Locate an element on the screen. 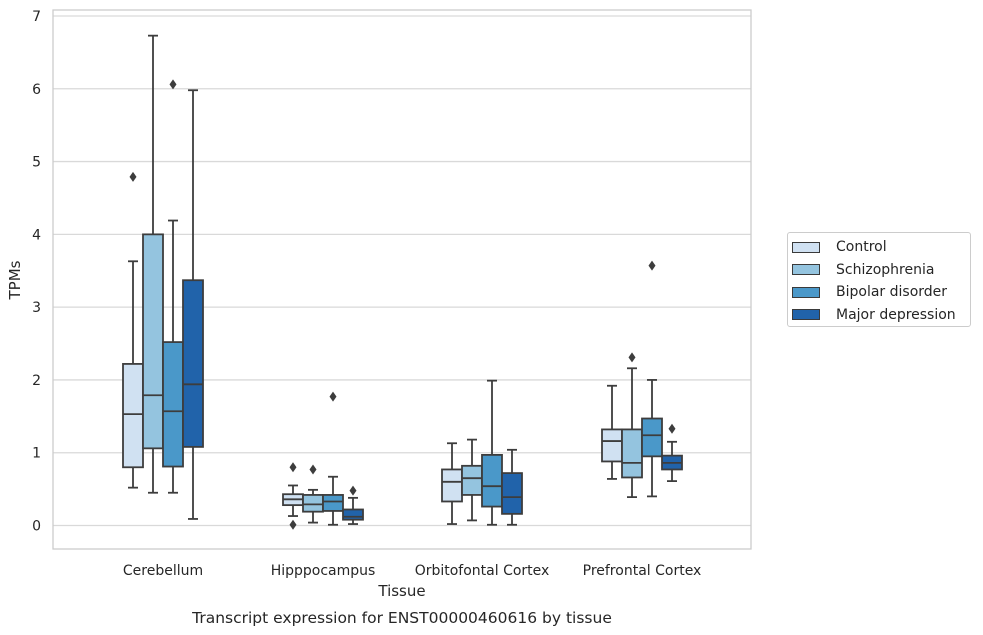 The image size is (983, 635). x-tick-label: Hipppocampus is located at coordinates (323, 571).